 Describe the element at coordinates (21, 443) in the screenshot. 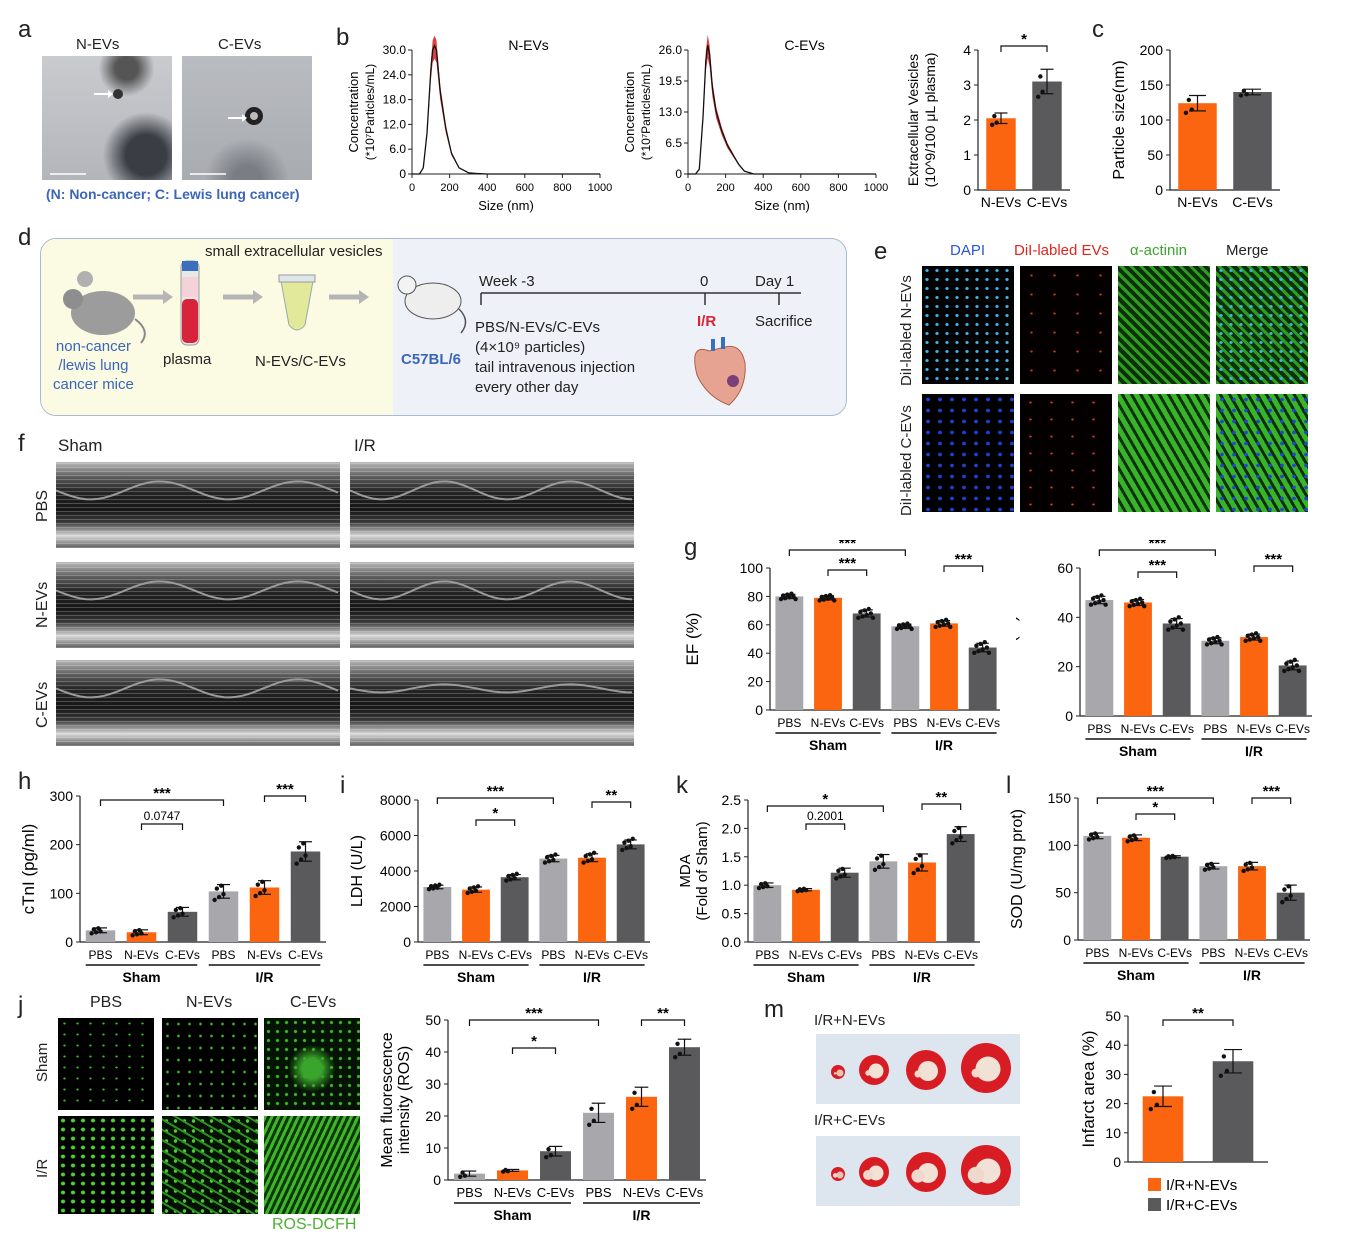

I see `panel-letter-f: f` at that location.